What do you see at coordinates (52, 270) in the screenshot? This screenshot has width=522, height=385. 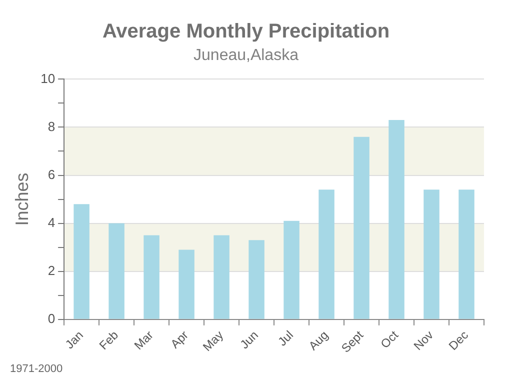 I see `y-tick-label: 2` at bounding box center [52, 270].